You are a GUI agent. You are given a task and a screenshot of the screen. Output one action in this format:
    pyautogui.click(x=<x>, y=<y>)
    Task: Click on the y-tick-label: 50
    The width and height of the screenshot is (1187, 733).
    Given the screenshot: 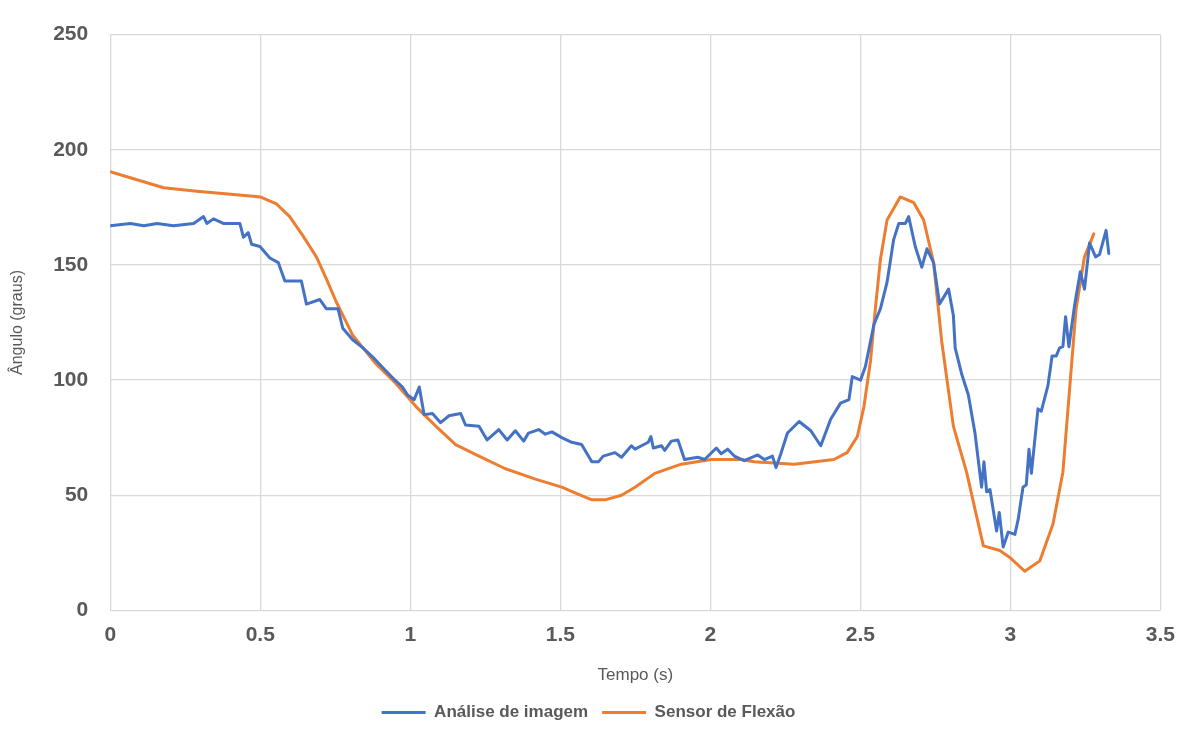 What is the action you would take?
    pyautogui.click(x=76, y=494)
    